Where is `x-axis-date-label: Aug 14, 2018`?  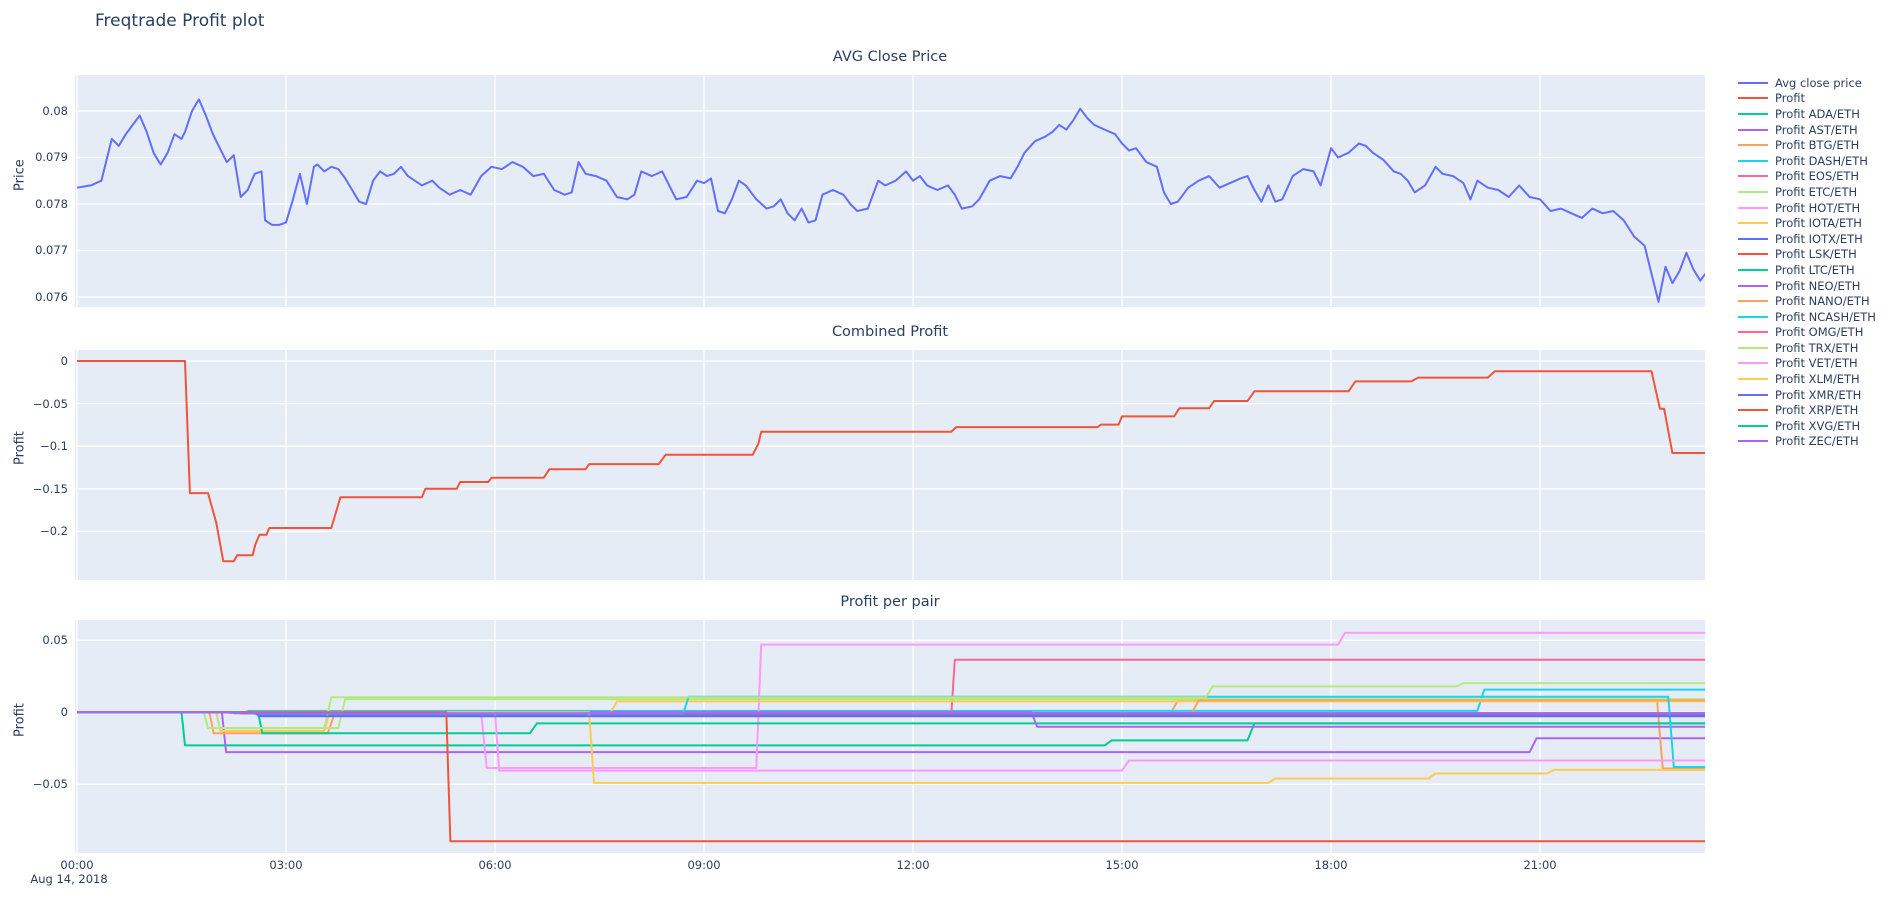
x-axis-date-label: Aug 14, 2018 is located at coordinates (69, 879).